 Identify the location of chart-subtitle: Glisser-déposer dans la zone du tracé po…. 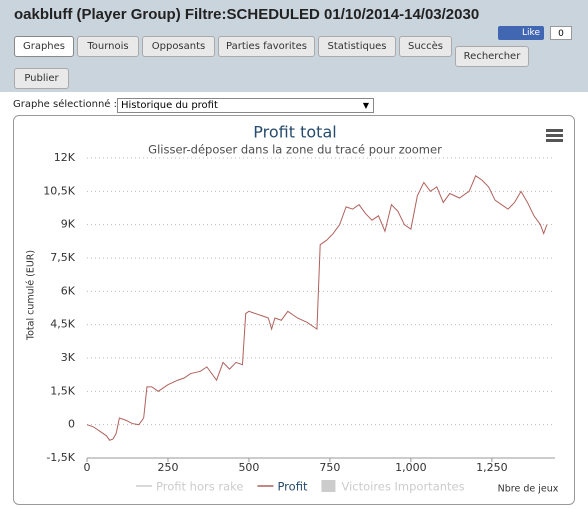
(295, 150).